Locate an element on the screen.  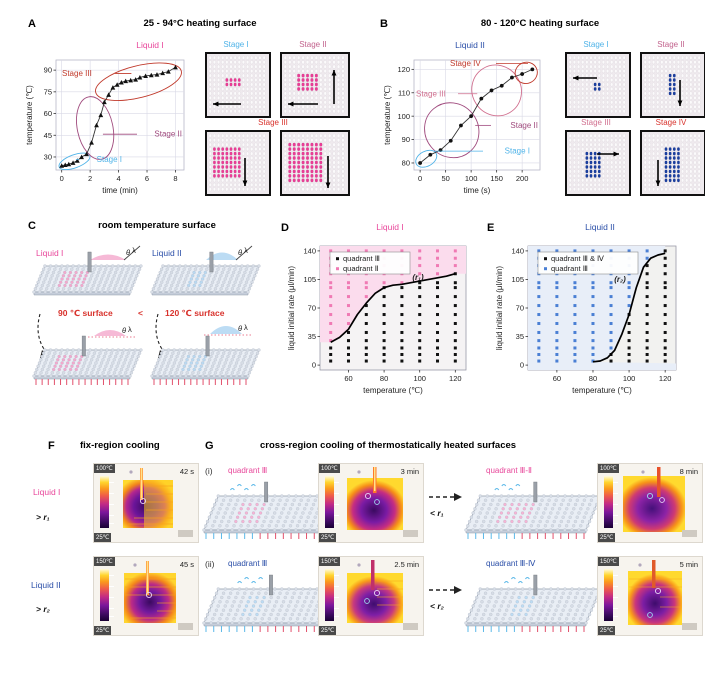
panel-b-micrograph-stage4 is located at coordinates (672, 163).